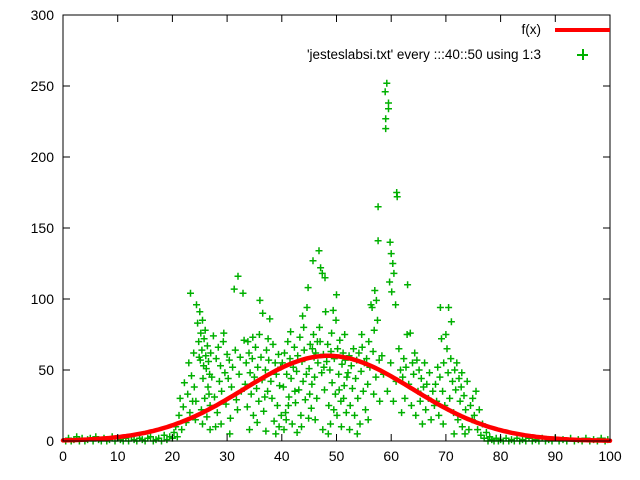 The width and height of the screenshot is (640, 480). I want to click on y-tick-label: 200, so click(43, 157).